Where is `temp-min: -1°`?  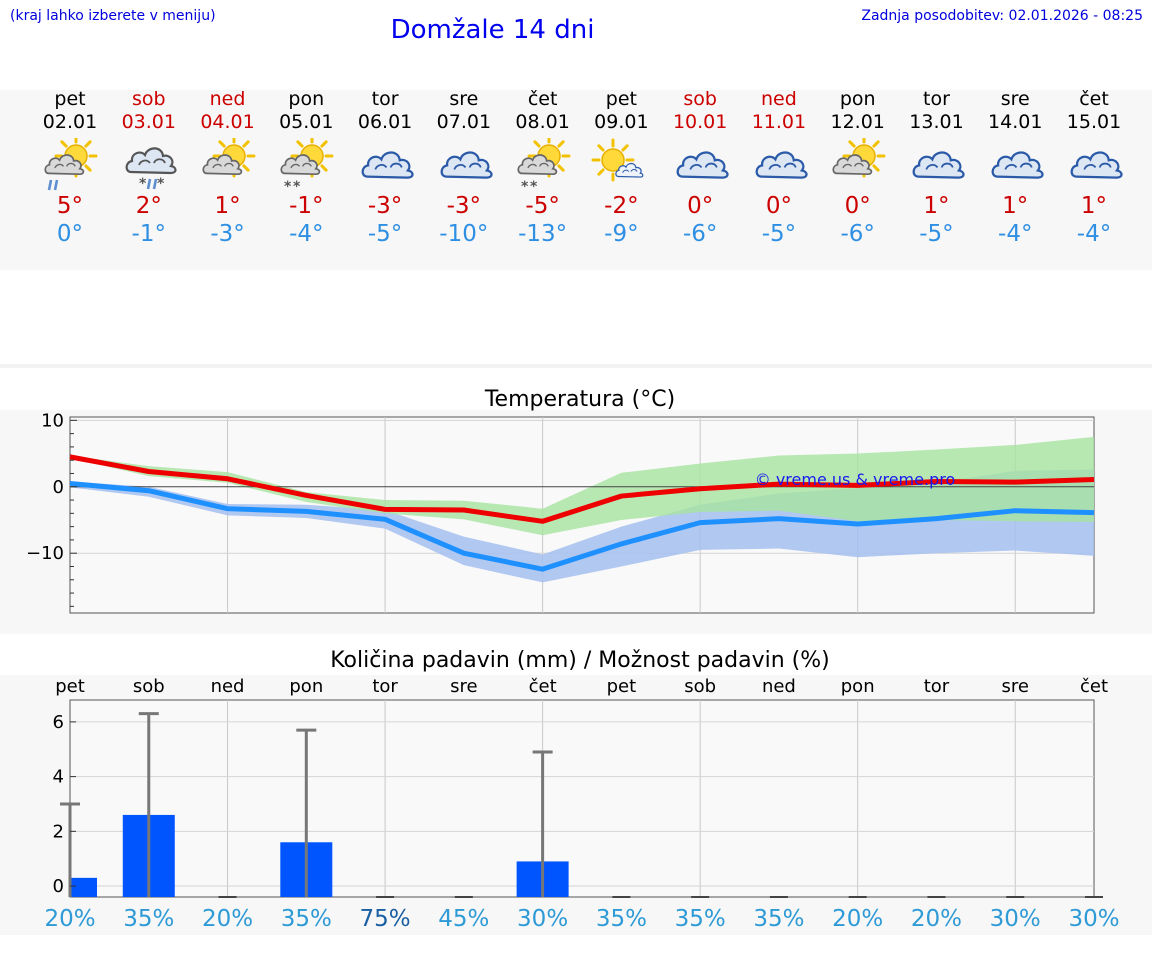 temp-min: -1° is located at coordinates (148, 234).